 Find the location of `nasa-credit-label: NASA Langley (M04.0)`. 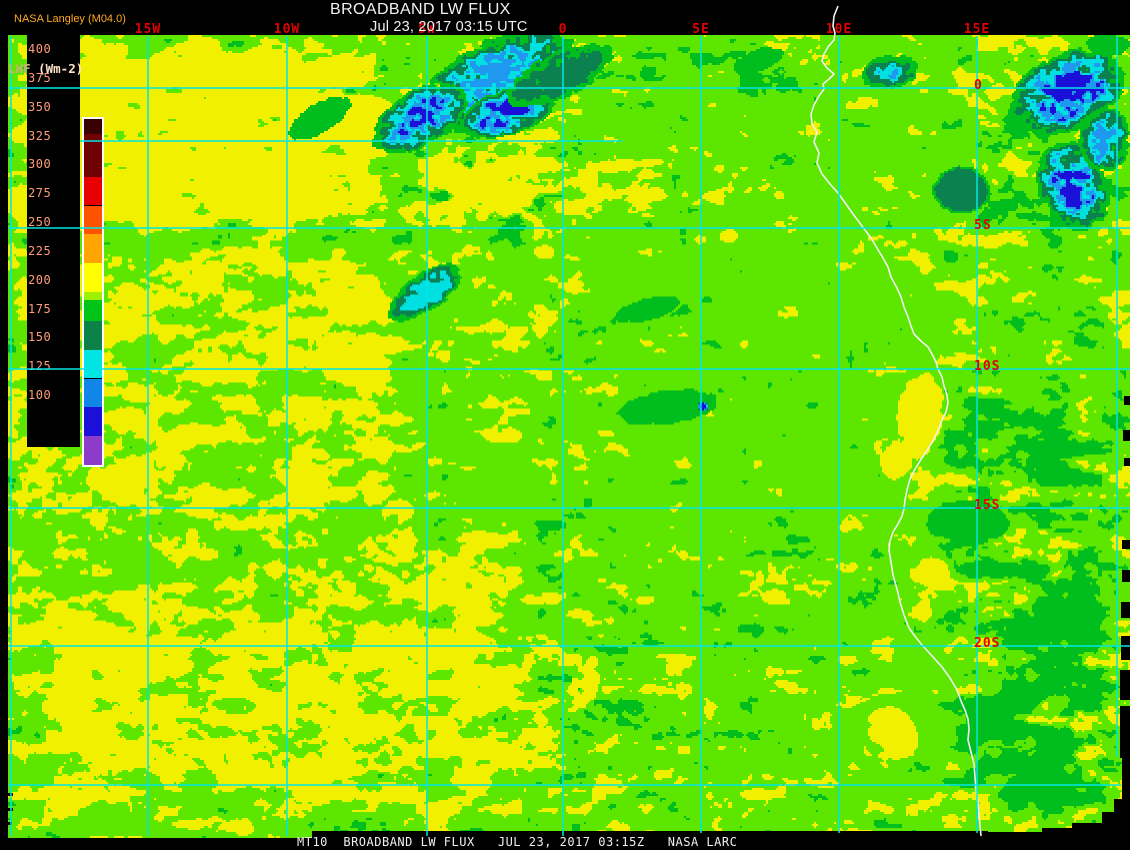

nasa-credit-label: NASA Langley (M04.0) is located at coordinates (70, 19).